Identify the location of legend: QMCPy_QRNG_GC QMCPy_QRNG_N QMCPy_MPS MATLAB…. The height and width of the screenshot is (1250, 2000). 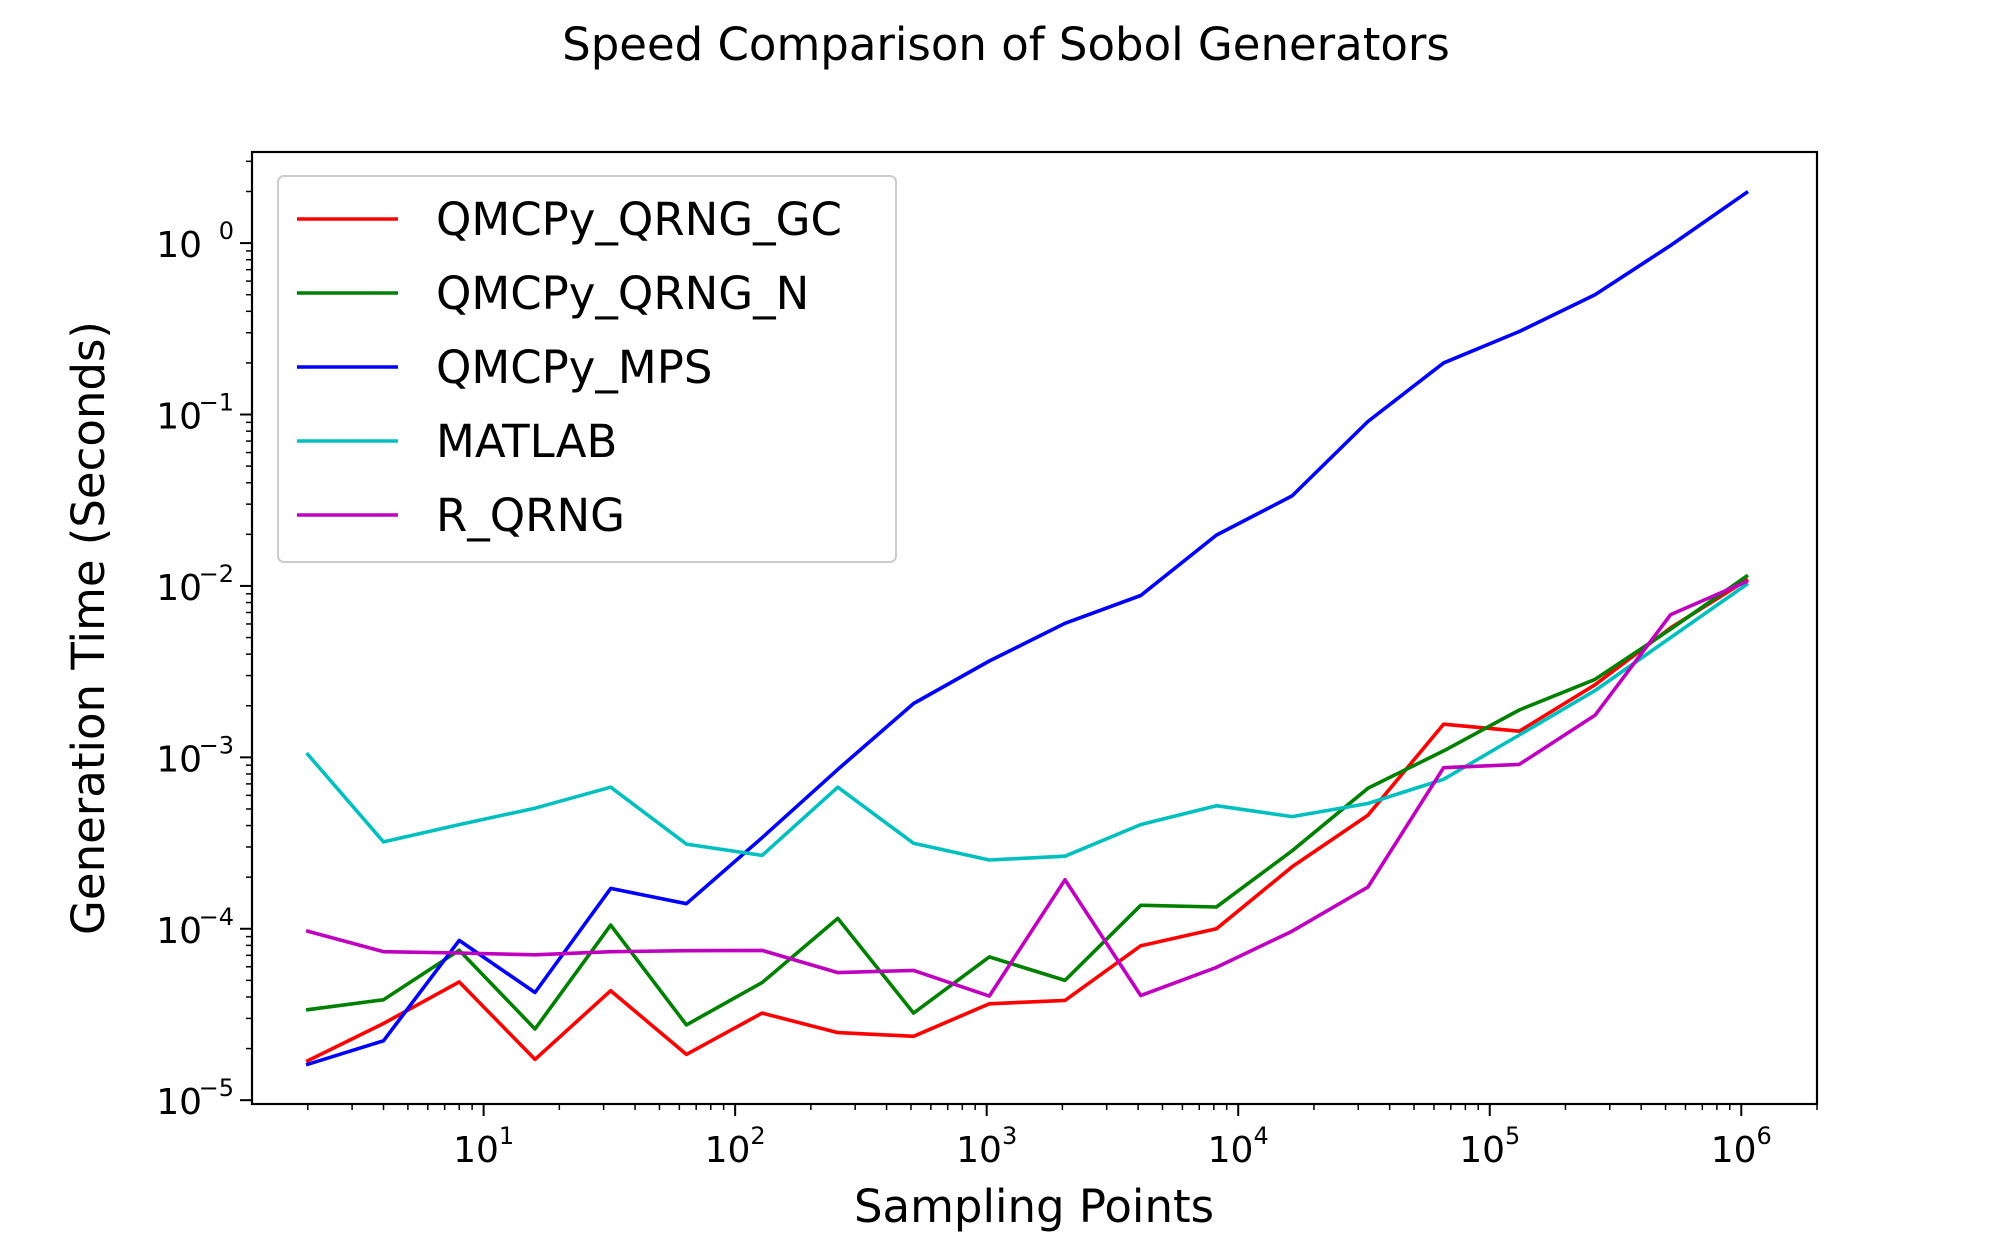
(587, 369).